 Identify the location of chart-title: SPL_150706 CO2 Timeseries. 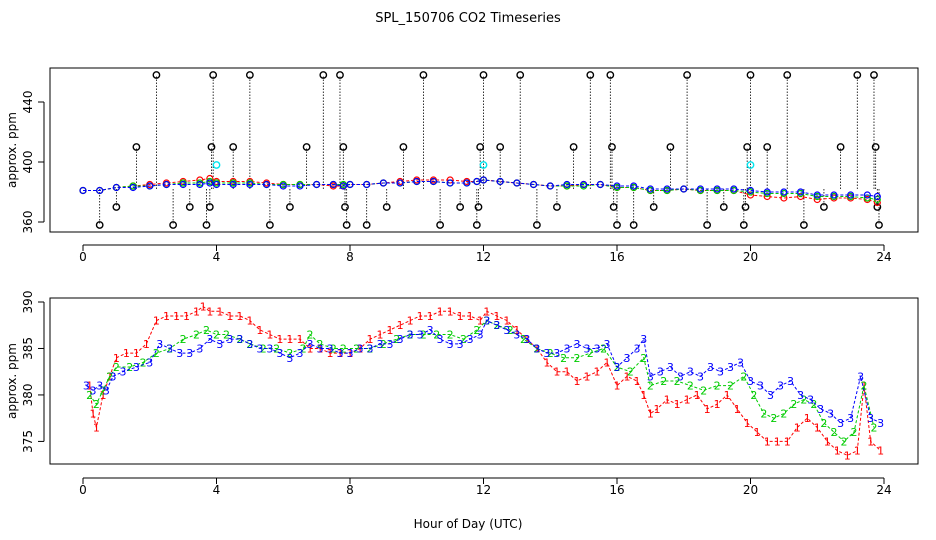
(468, 18).